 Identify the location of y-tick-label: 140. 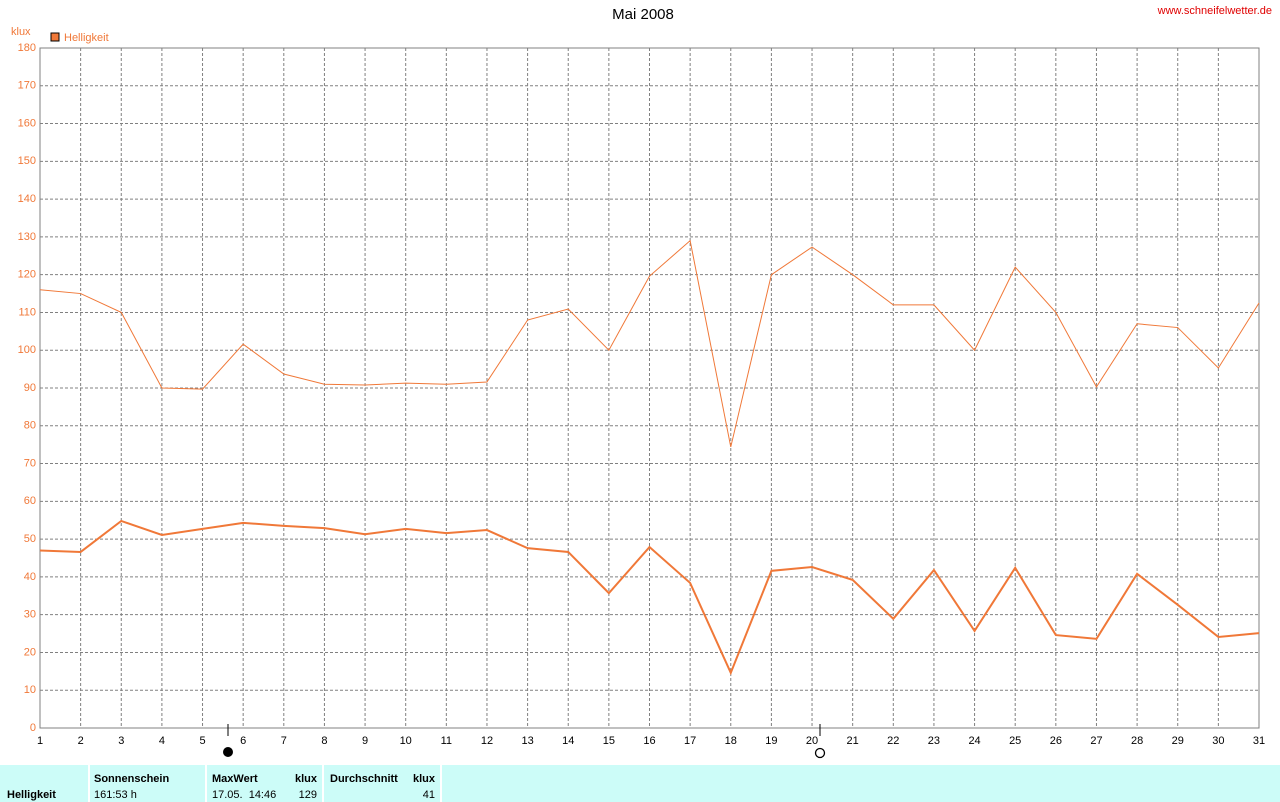
(27, 199).